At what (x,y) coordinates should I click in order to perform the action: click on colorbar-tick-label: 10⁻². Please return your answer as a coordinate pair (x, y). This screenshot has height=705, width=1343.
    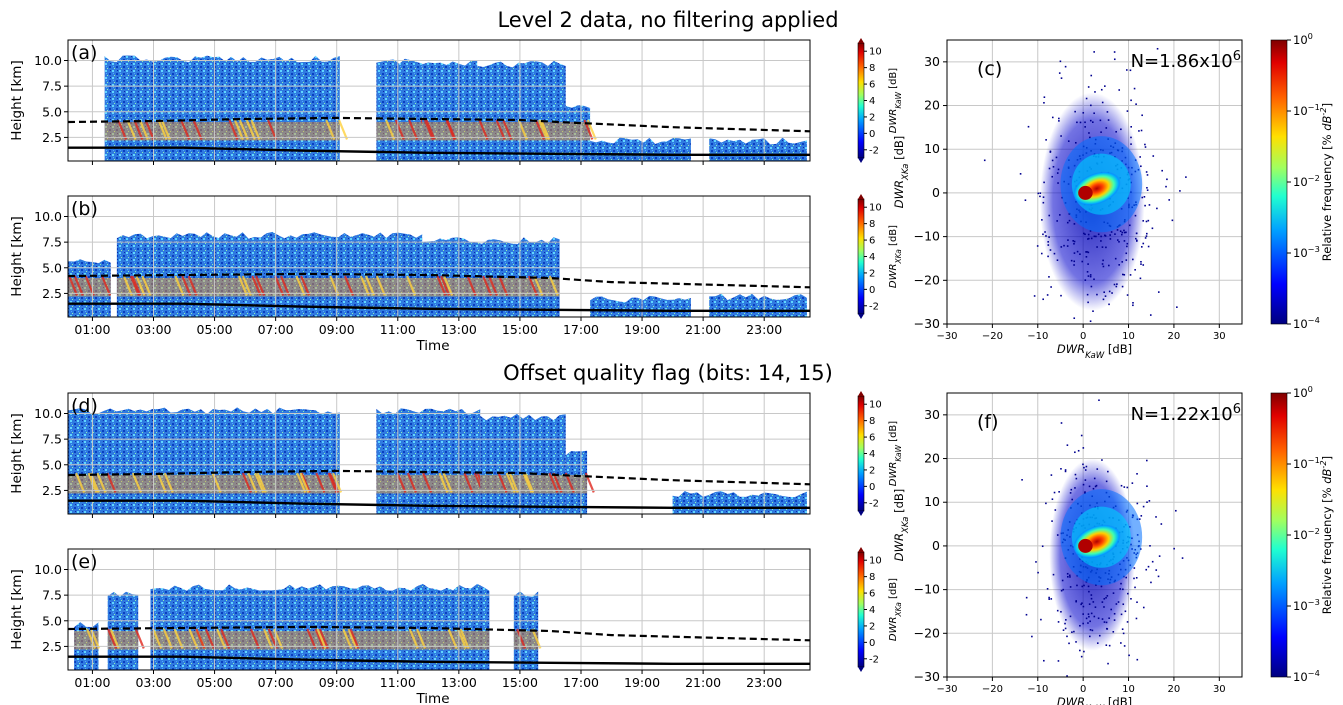
    Looking at the image, I should click on (1306, 534).